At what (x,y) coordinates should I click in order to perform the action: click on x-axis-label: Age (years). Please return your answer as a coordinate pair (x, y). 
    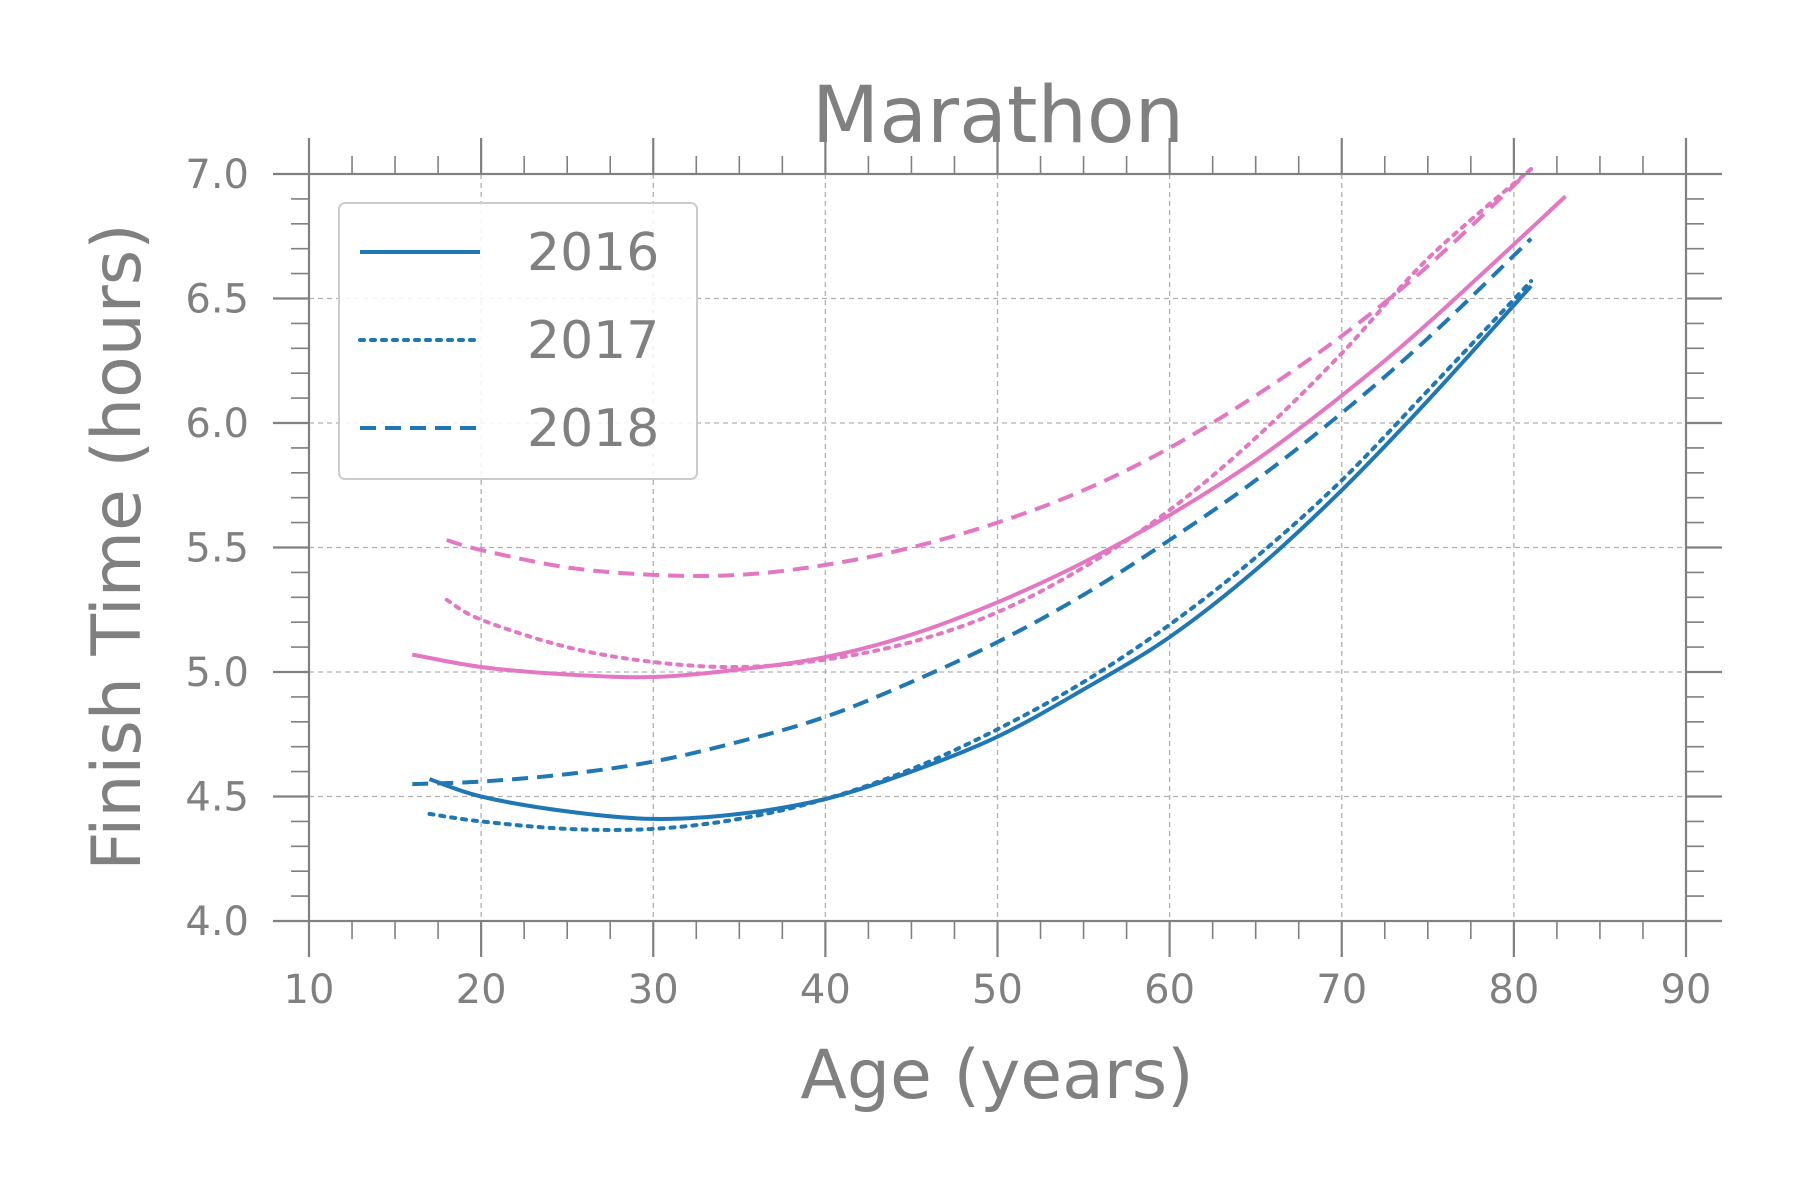
    Looking at the image, I should click on (996, 1075).